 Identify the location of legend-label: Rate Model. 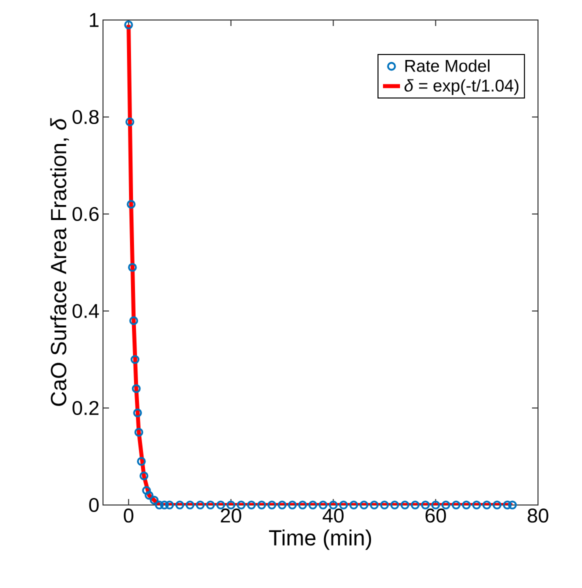
(447, 65).